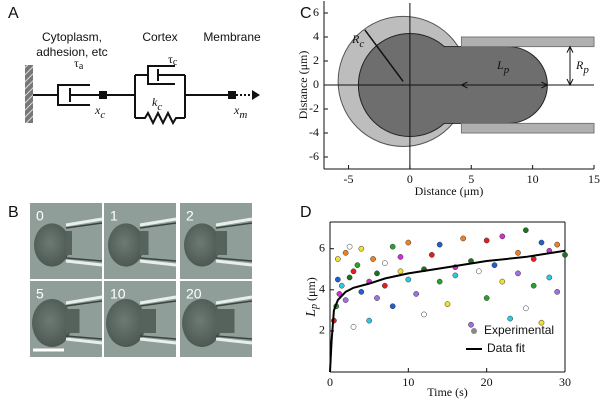 This screenshot has width=600, height=402. Describe the element at coordinates (306, 212) in the screenshot. I see `panel-label: D` at that location.